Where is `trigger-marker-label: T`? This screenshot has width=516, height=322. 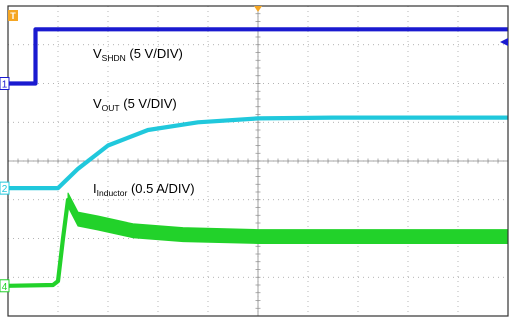
trigger-marker-label: T is located at coordinates (13, 16).